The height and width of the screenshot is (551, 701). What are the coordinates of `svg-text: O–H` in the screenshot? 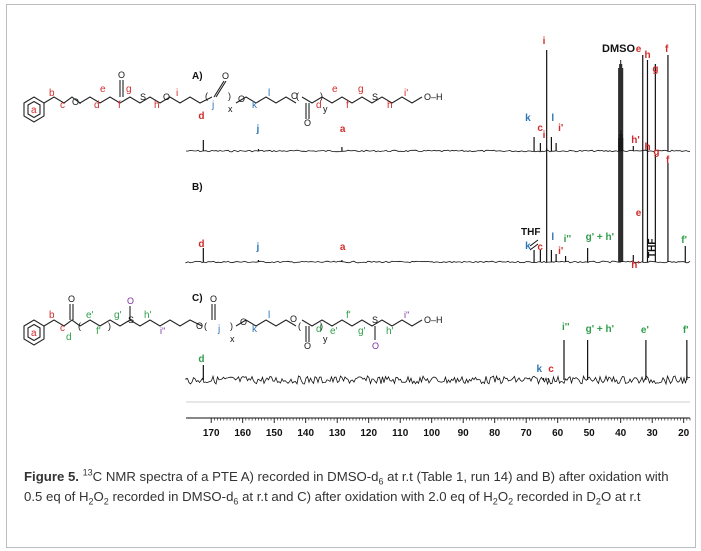 It's located at (433, 97).